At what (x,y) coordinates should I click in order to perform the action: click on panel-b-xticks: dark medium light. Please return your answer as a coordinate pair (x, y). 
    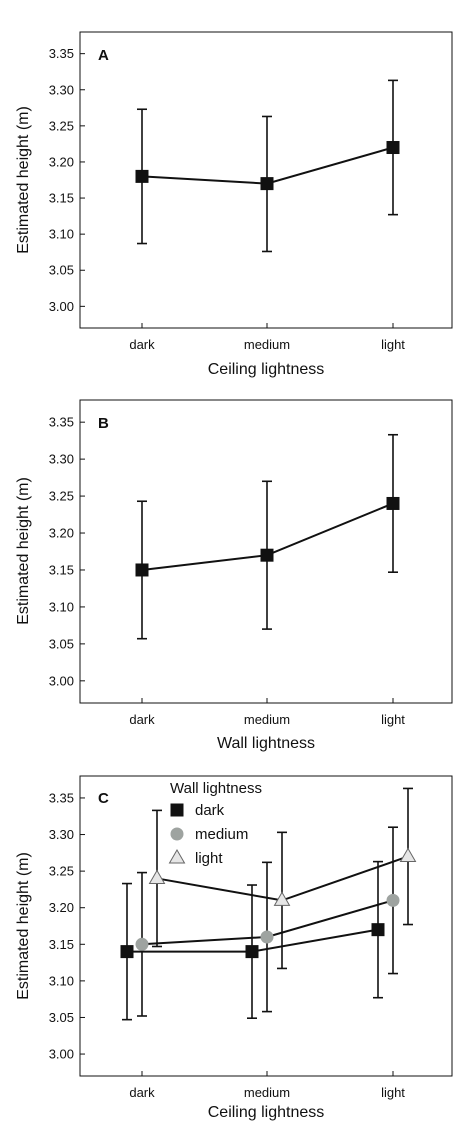
    Looking at the image, I should click on (267, 712).